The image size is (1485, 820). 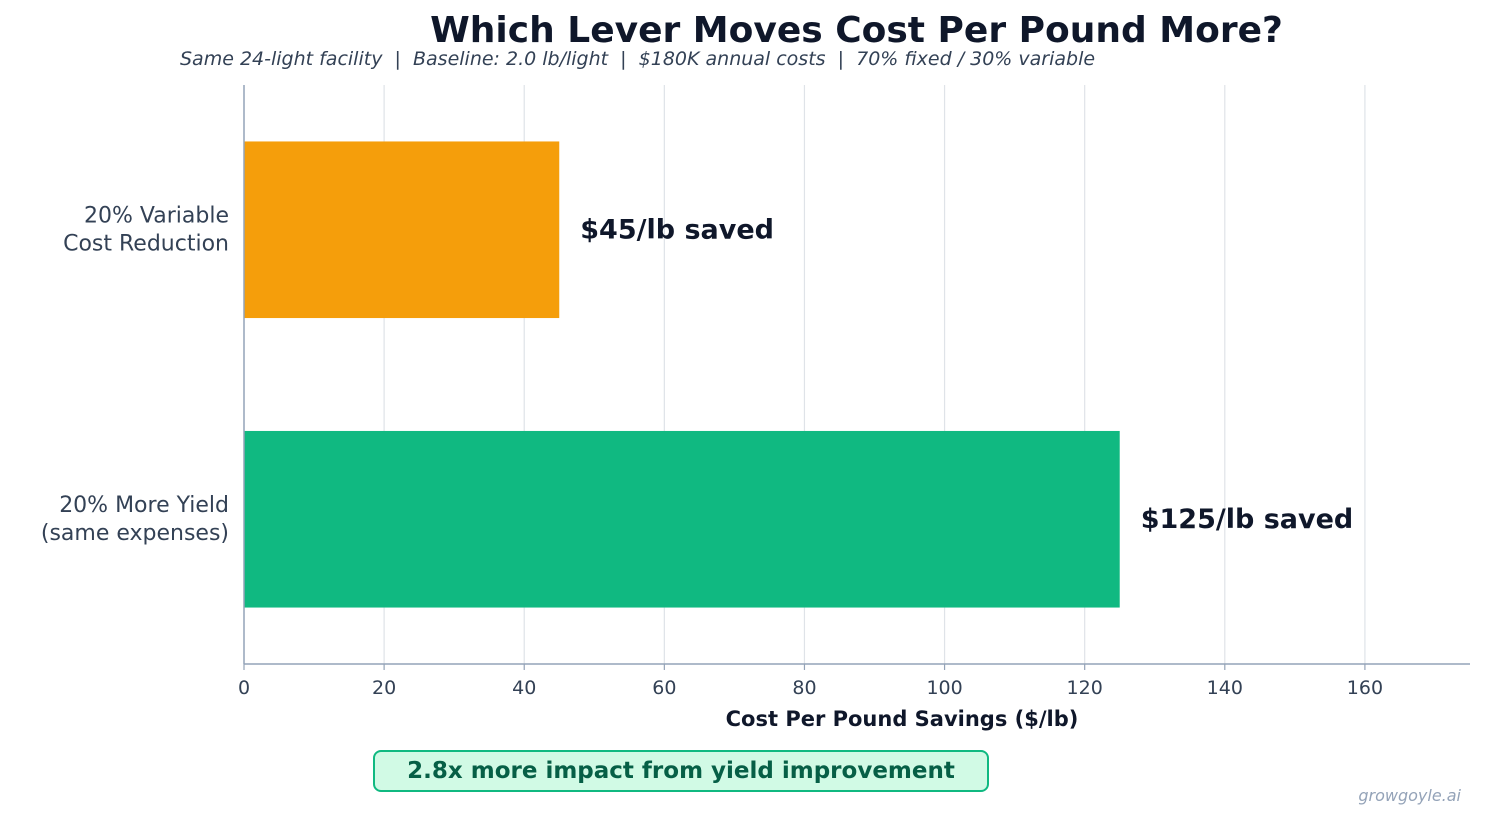 What do you see at coordinates (1409, 795) in the screenshot?
I see `watermark: growgoyle.ai` at bounding box center [1409, 795].